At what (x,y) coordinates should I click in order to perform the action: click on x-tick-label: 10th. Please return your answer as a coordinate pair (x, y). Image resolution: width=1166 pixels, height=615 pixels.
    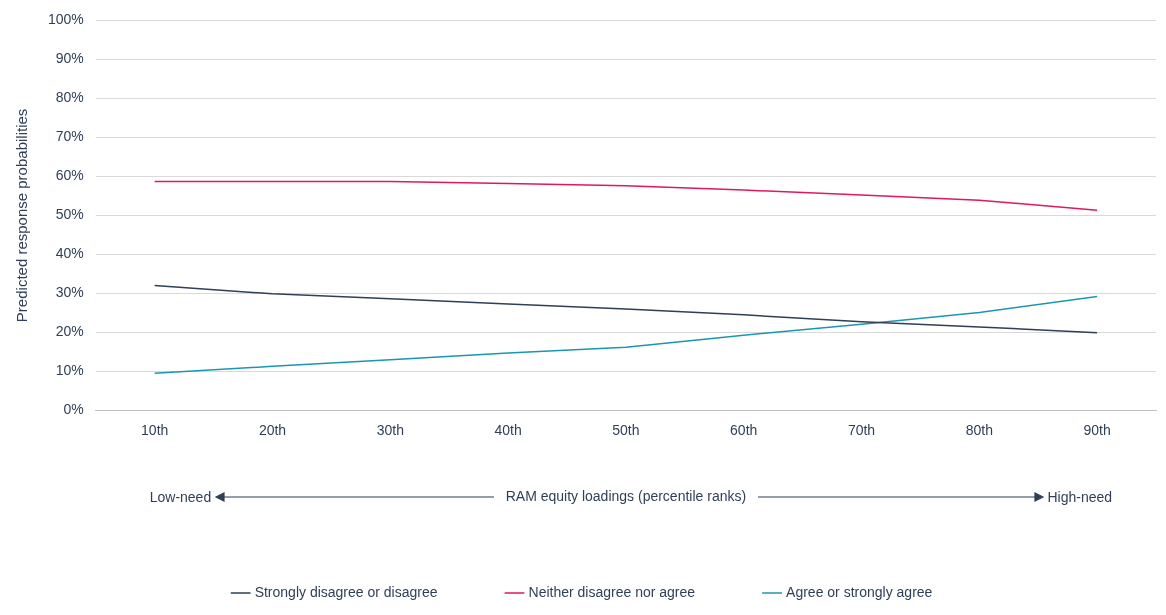
    Looking at the image, I should click on (155, 429).